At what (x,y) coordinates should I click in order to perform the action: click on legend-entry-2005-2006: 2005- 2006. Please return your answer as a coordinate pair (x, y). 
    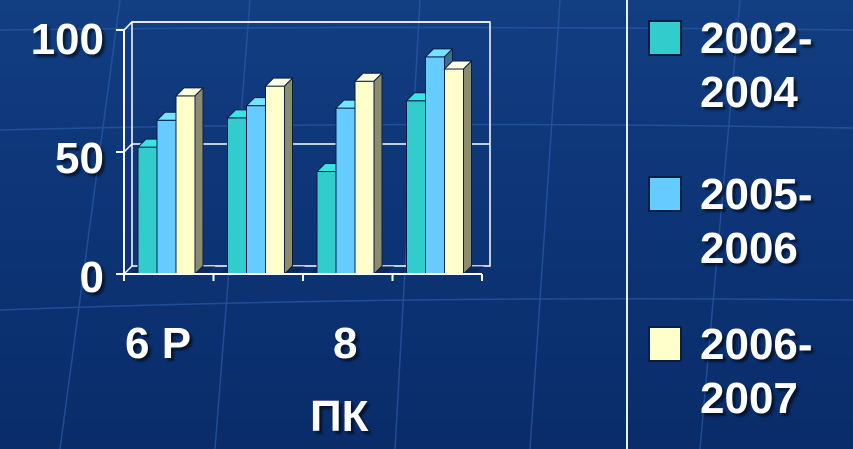
    Looking at the image, I should click on (748, 228).